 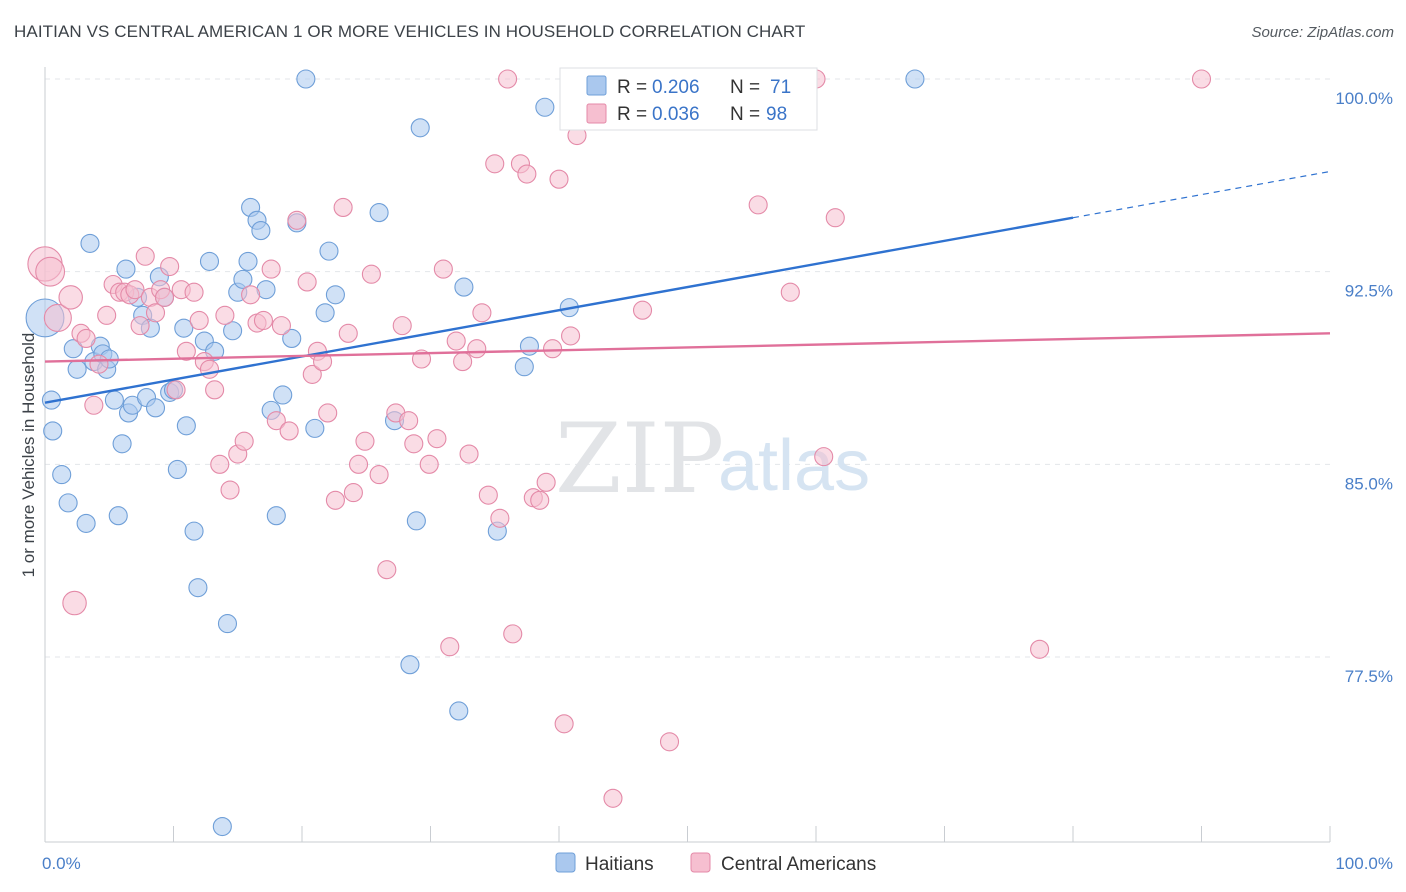 What do you see at coordinates (1201, 194) in the screenshot?
I see `haitians-trend-extension` at bounding box center [1201, 194].